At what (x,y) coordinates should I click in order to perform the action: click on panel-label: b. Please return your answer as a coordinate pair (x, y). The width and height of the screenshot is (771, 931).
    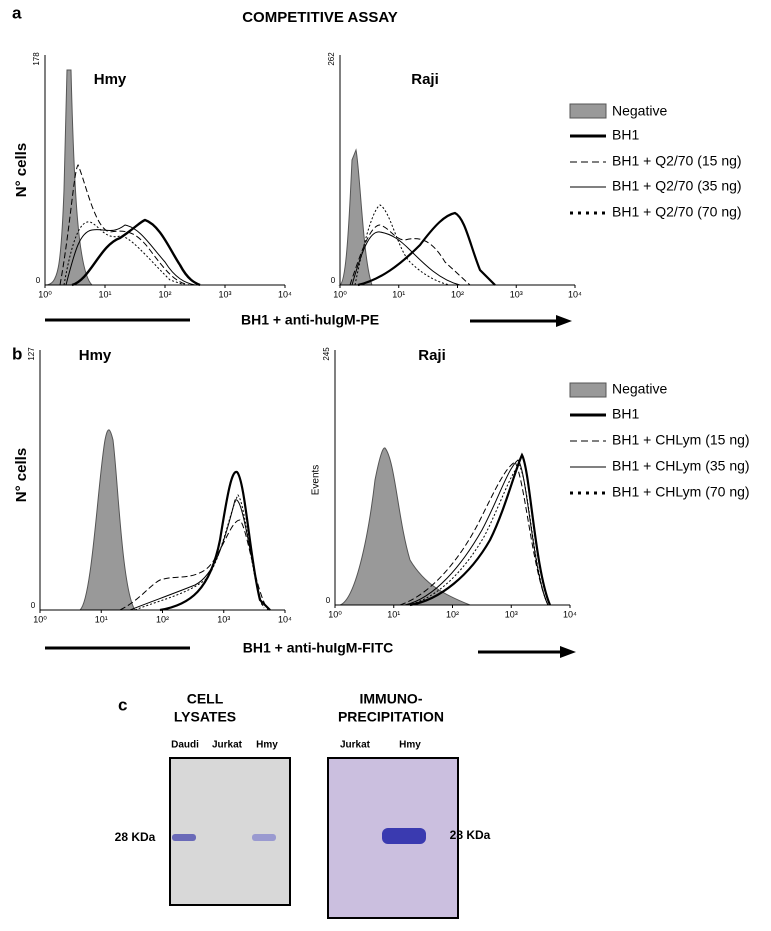
    Looking at the image, I should click on (17, 353).